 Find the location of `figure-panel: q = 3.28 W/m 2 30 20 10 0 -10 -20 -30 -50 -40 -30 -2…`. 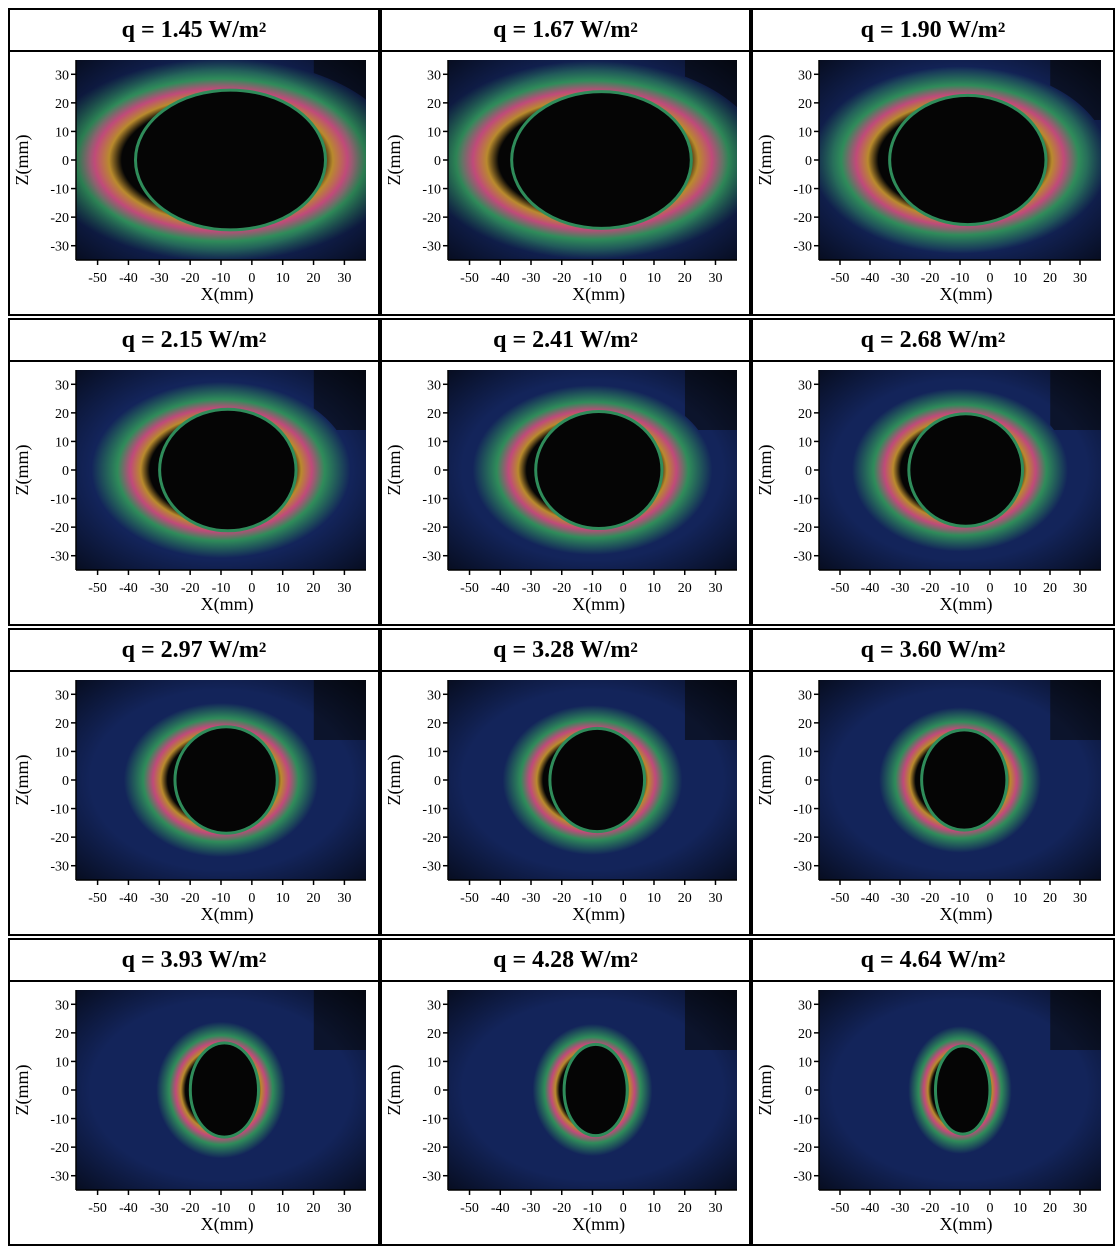

figure-panel: q = 3.28 W/m 2 30 20 10 0 -10 -20 -30 -50 -40 -30 -2… is located at coordinates (565, 782).